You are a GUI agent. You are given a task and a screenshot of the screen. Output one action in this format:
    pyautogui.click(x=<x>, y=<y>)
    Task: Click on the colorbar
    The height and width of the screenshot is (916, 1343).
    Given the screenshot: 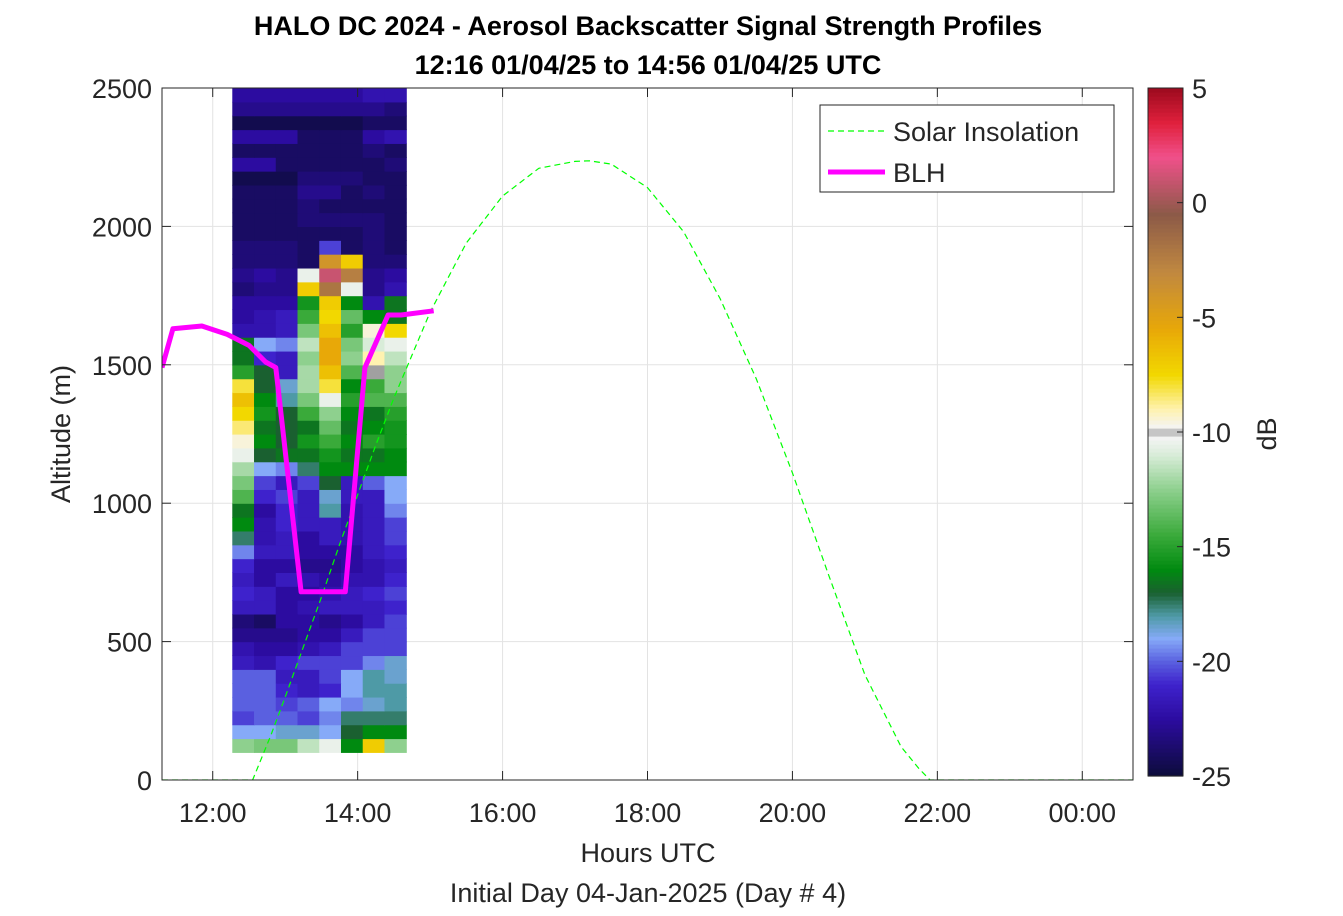 What is the action you would take?
    pyautogui.click(x=1165, y=432)
    